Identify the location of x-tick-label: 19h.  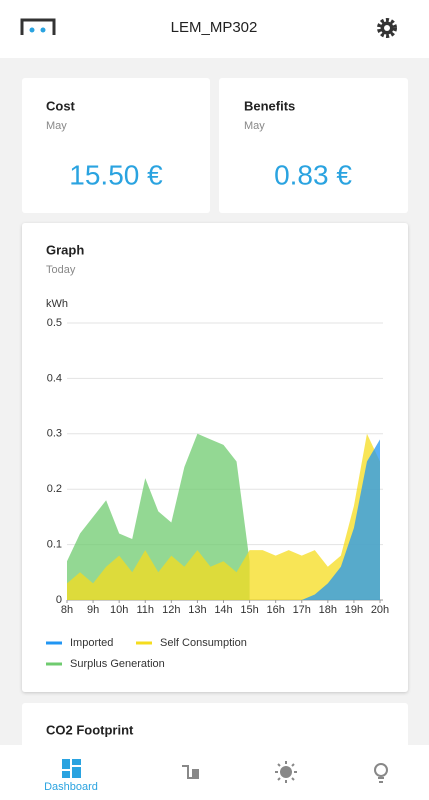
(354, 610).